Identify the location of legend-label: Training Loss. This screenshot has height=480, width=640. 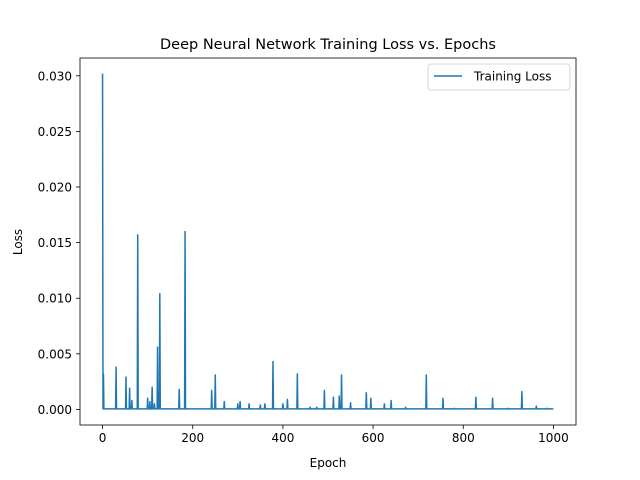
(512, 77).